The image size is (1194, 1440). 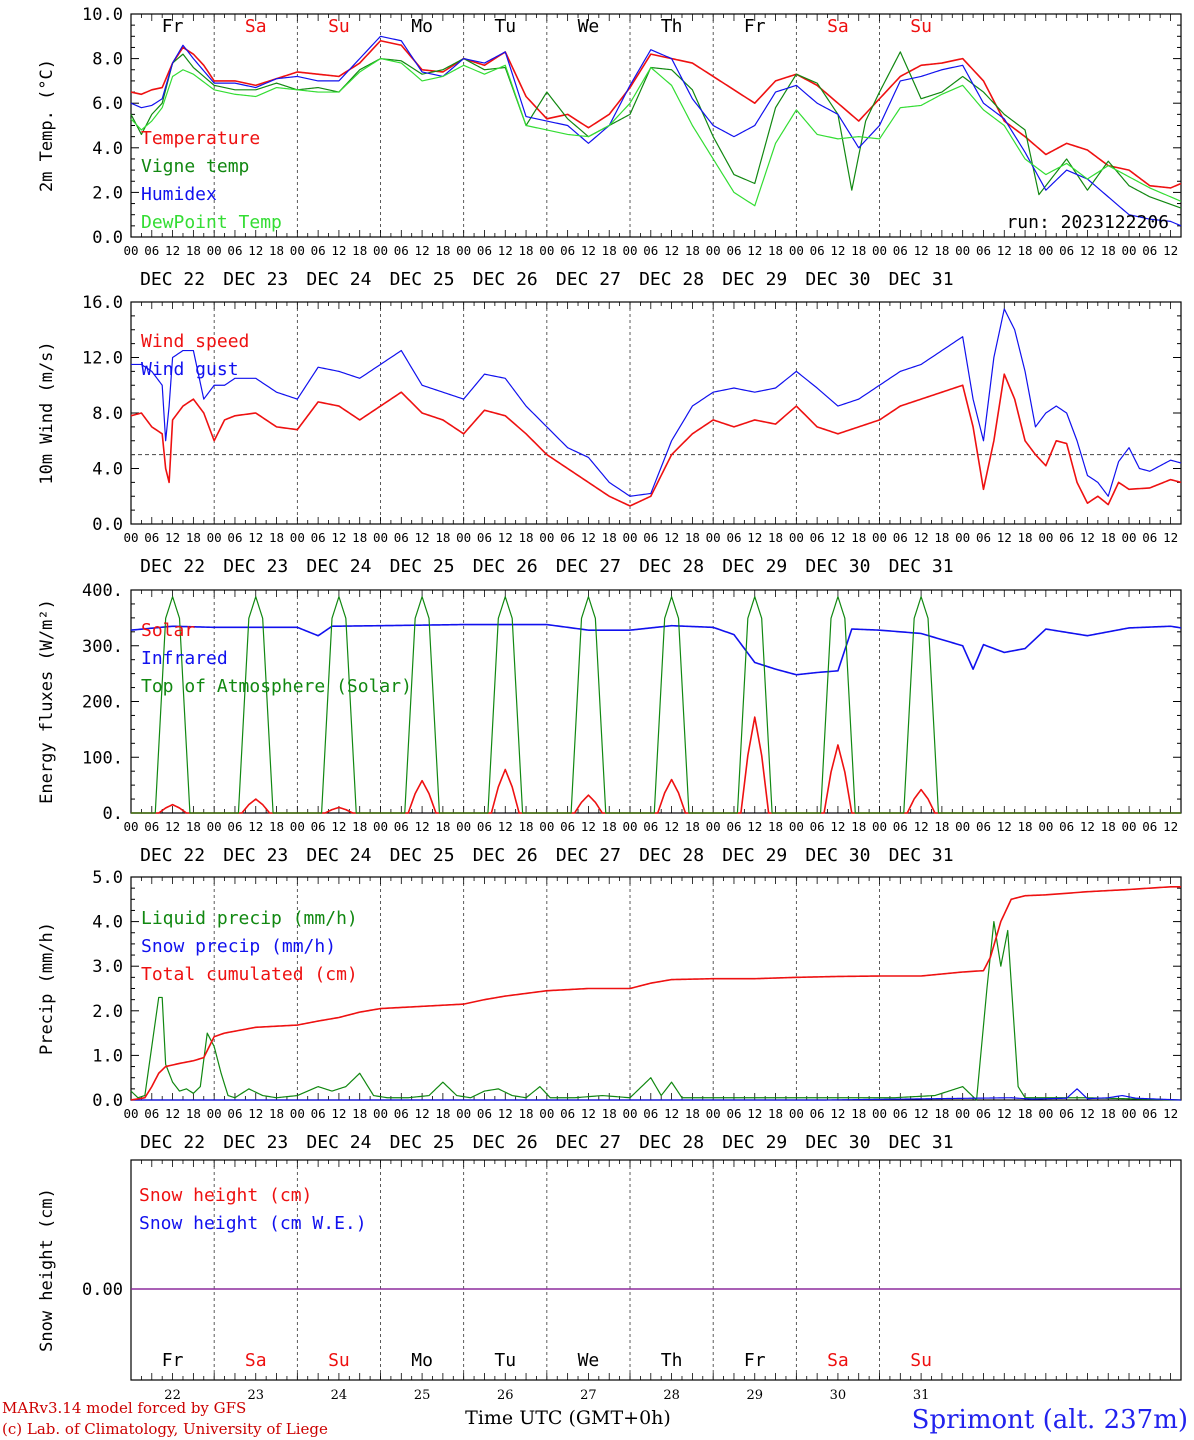 What do you see at coordinates (211, 222) in the screenshot?
I see `legend-entry: DewPoint Temp` at bounding box center [211, 222].